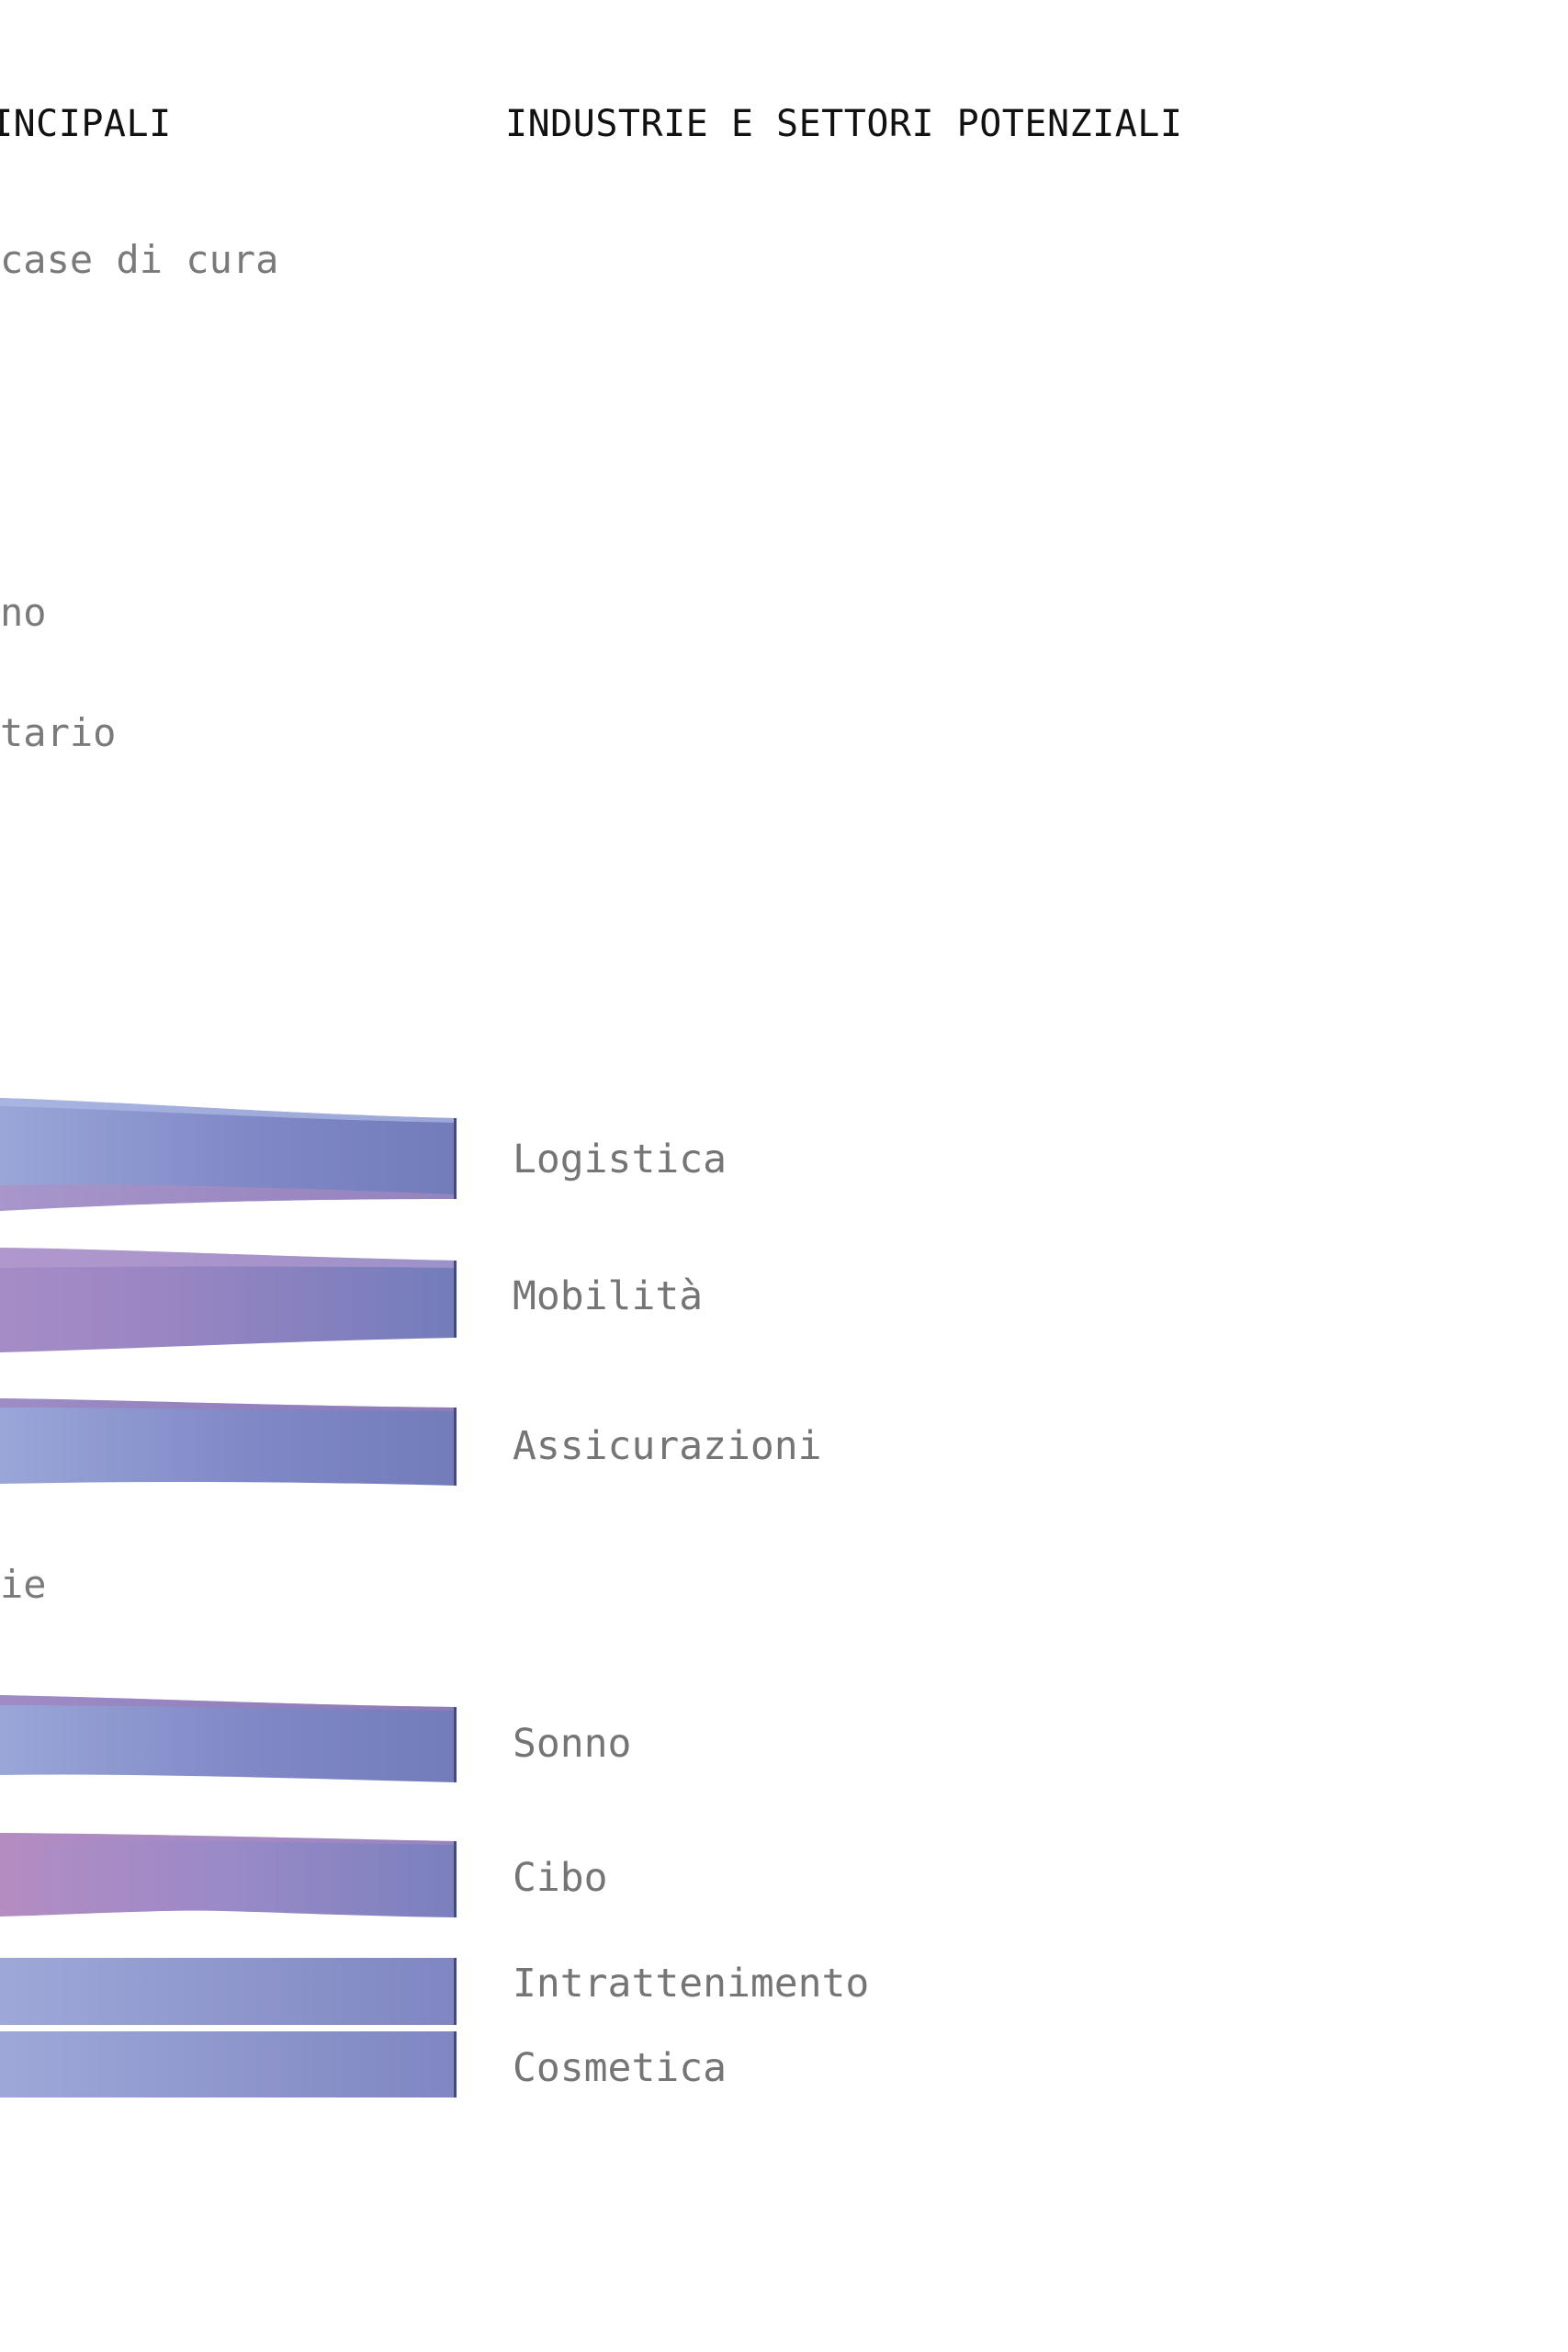  Describe the element at coordinates (561, 1878) in the screenshot. I see `industry-label-cibo: Cibo` at that location.